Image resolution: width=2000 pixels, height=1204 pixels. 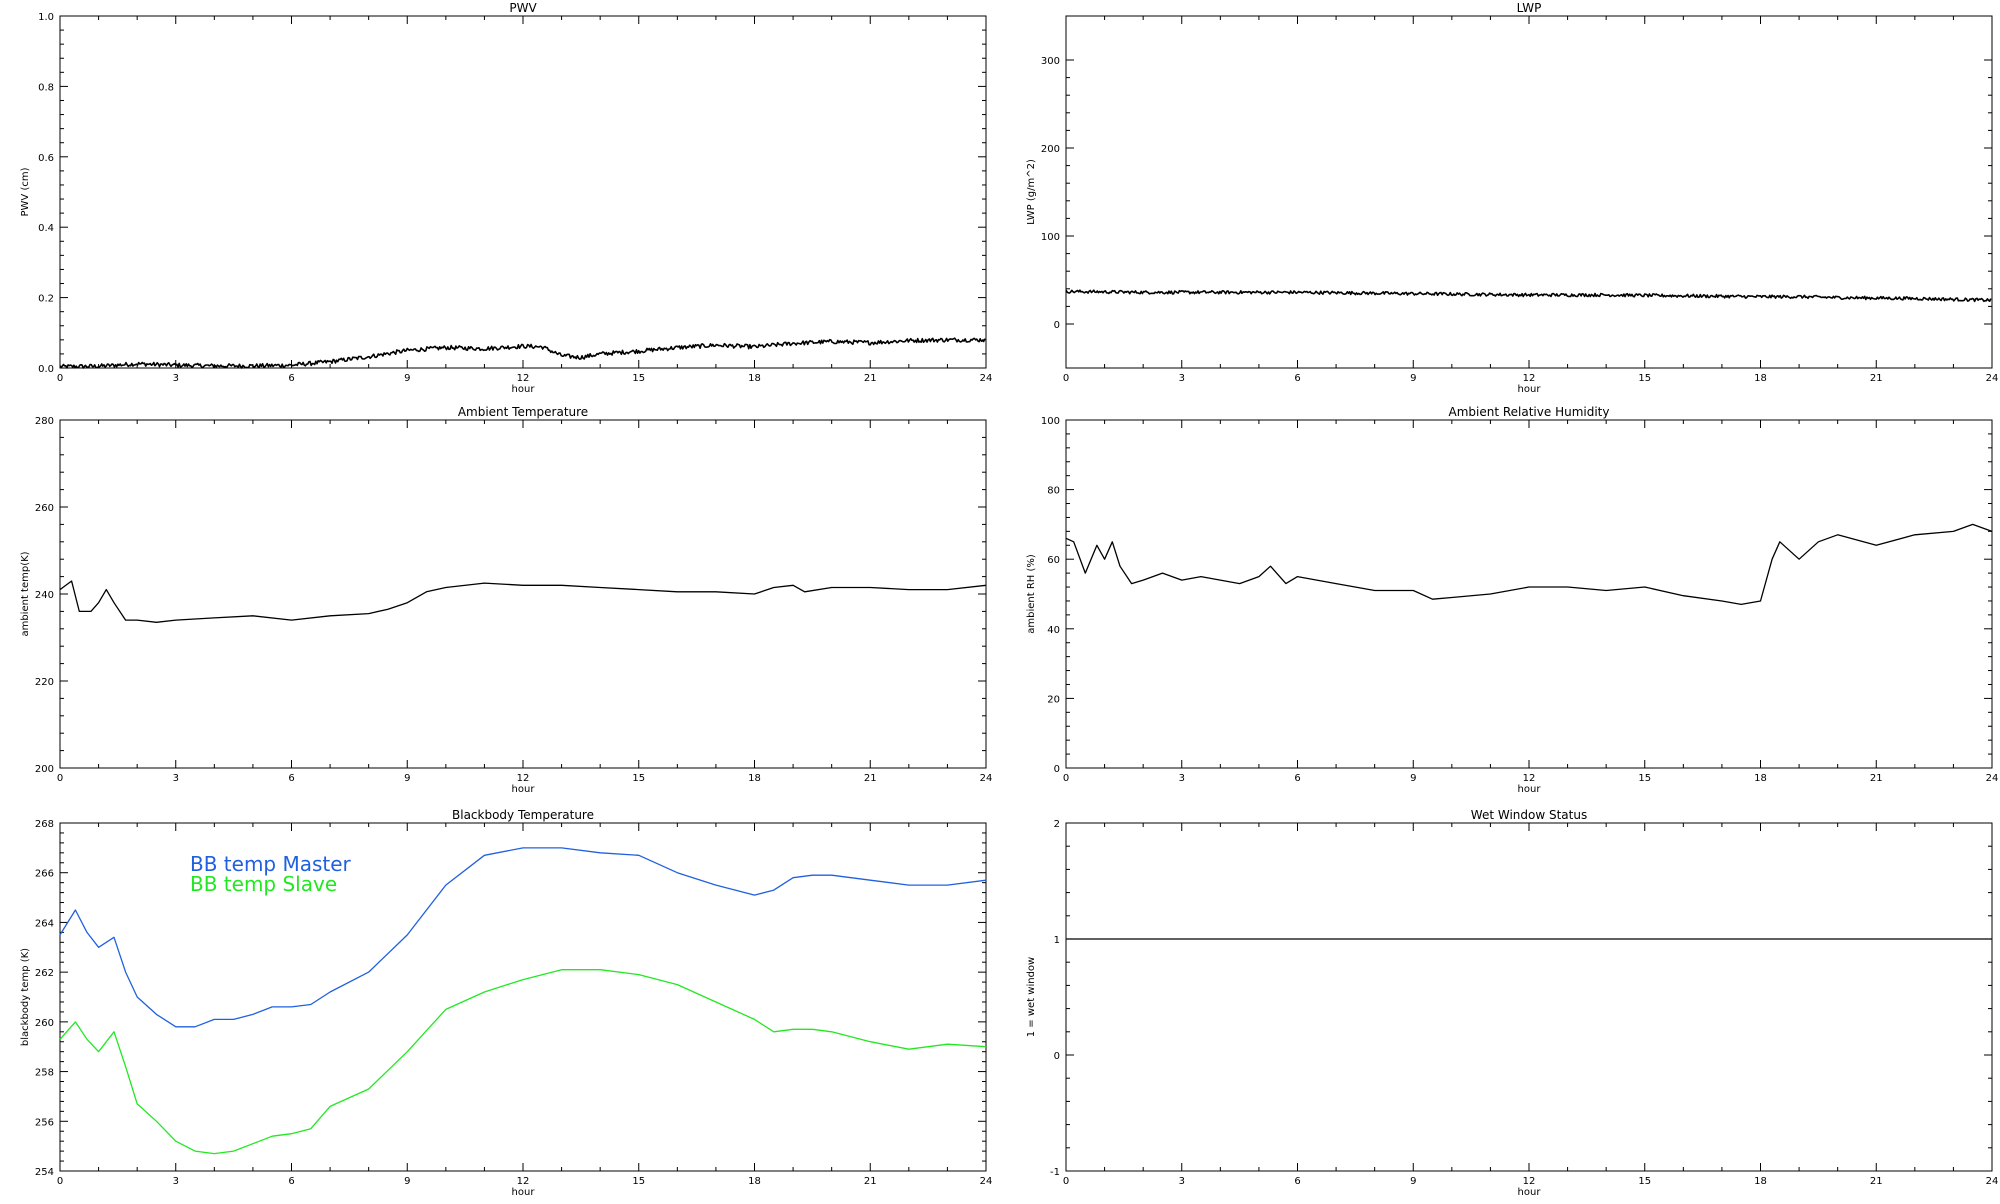 I want to click on chart-title: Ambient Temperature, so click(x=523, y=412).